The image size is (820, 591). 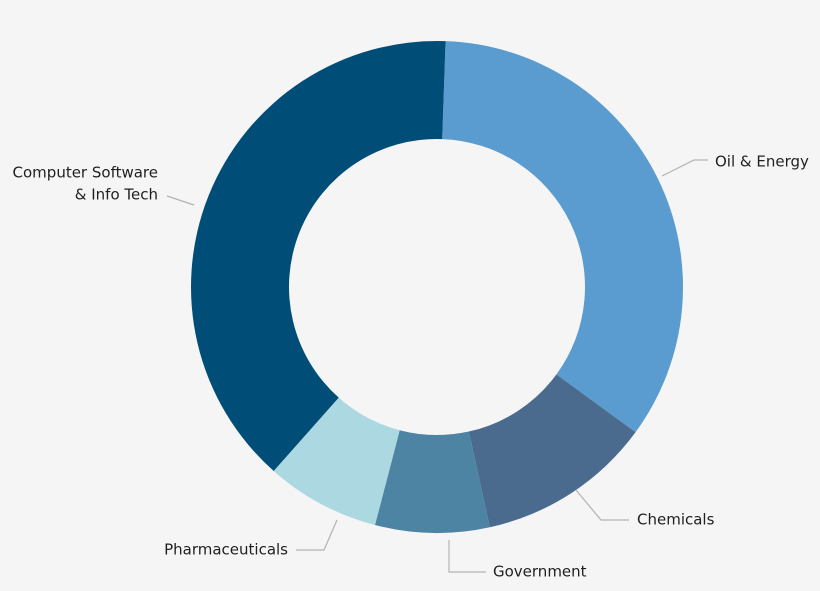 I want to click on leader-line-computer-software-and-info-tech, so click(x=180, y=200).